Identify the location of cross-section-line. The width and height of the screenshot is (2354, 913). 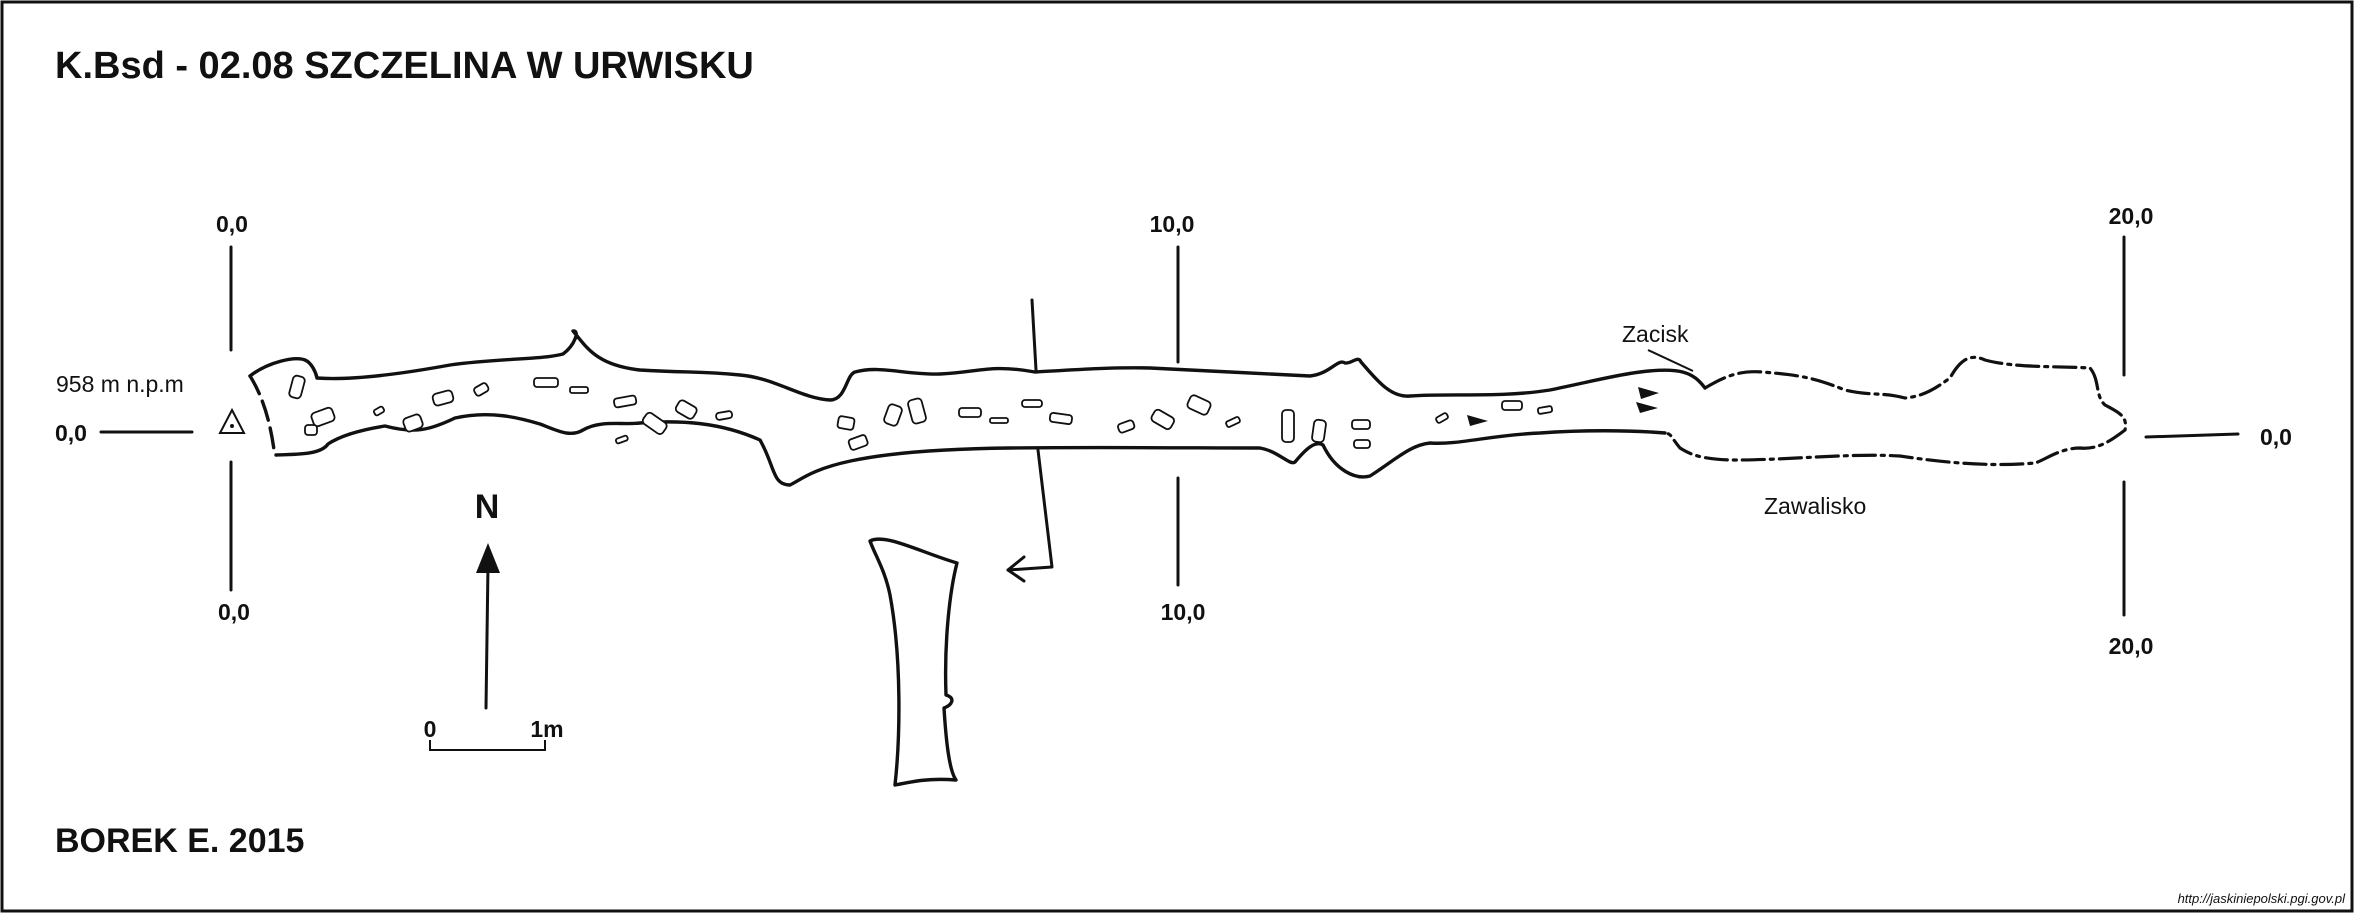
(1030, 435).